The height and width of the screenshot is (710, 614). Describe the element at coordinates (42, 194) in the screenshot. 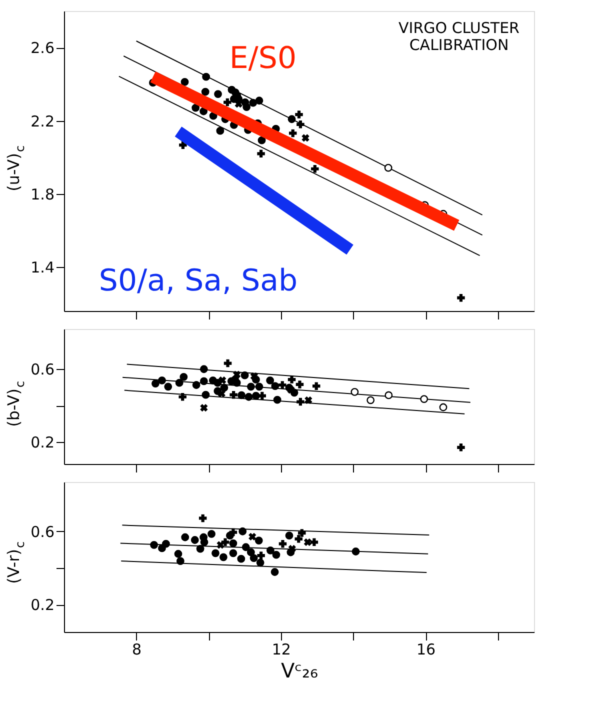

I see `y-tick-label: 1.8` at that location.